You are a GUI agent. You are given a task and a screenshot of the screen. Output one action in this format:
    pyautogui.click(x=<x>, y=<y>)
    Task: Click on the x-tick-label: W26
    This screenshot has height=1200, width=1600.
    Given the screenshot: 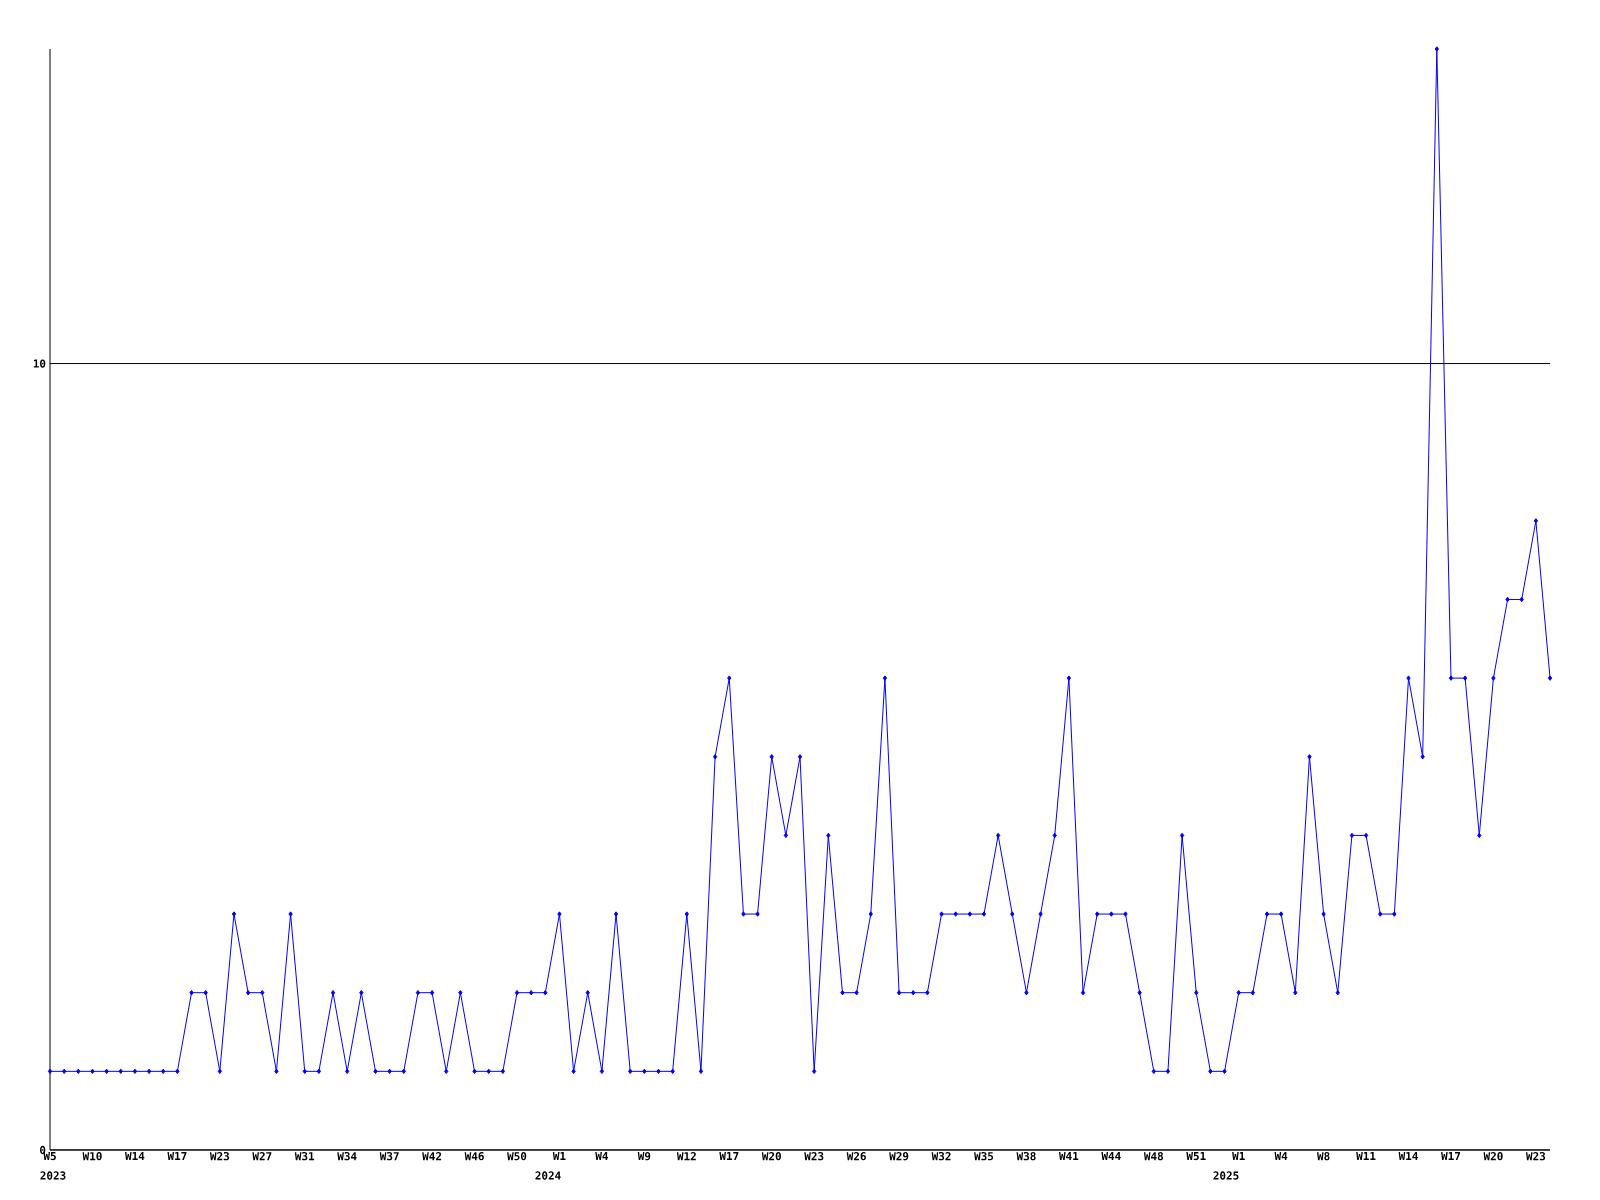 What is the action you would take?
    pyautogui.click(x=856, y=1156)
    